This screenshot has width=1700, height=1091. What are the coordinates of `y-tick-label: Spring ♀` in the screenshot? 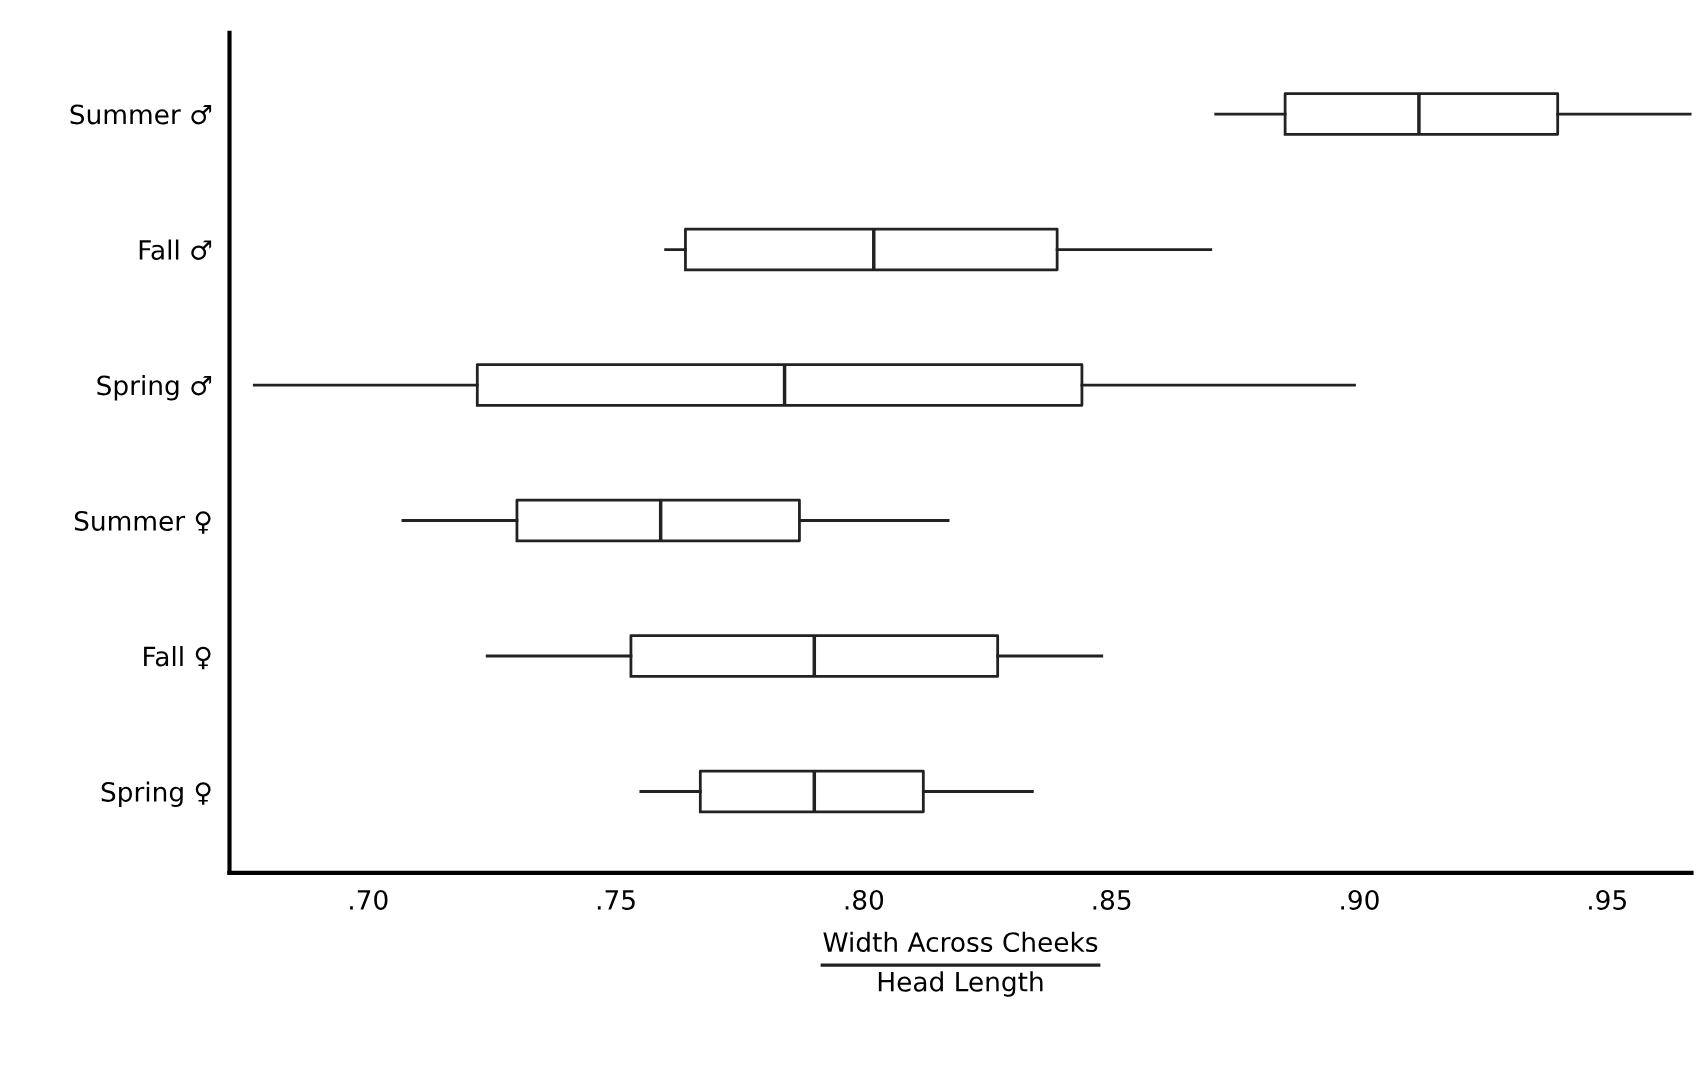 It's located at (156, 794).